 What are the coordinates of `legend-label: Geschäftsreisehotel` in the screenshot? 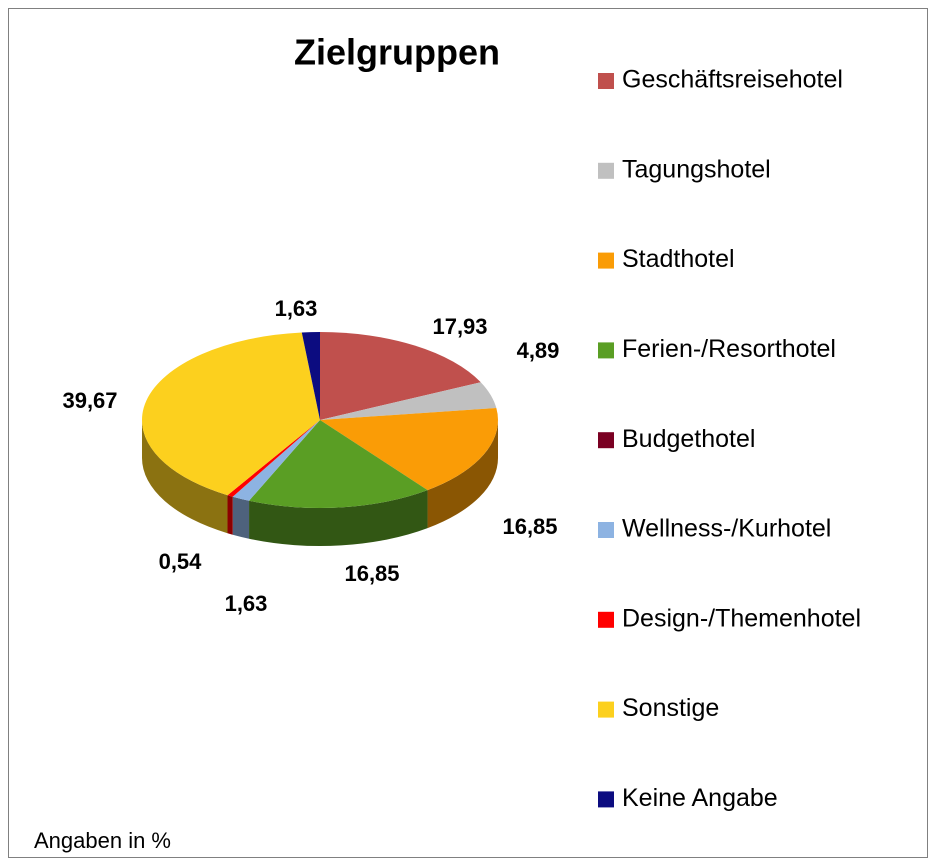 It's located at (732, 80).